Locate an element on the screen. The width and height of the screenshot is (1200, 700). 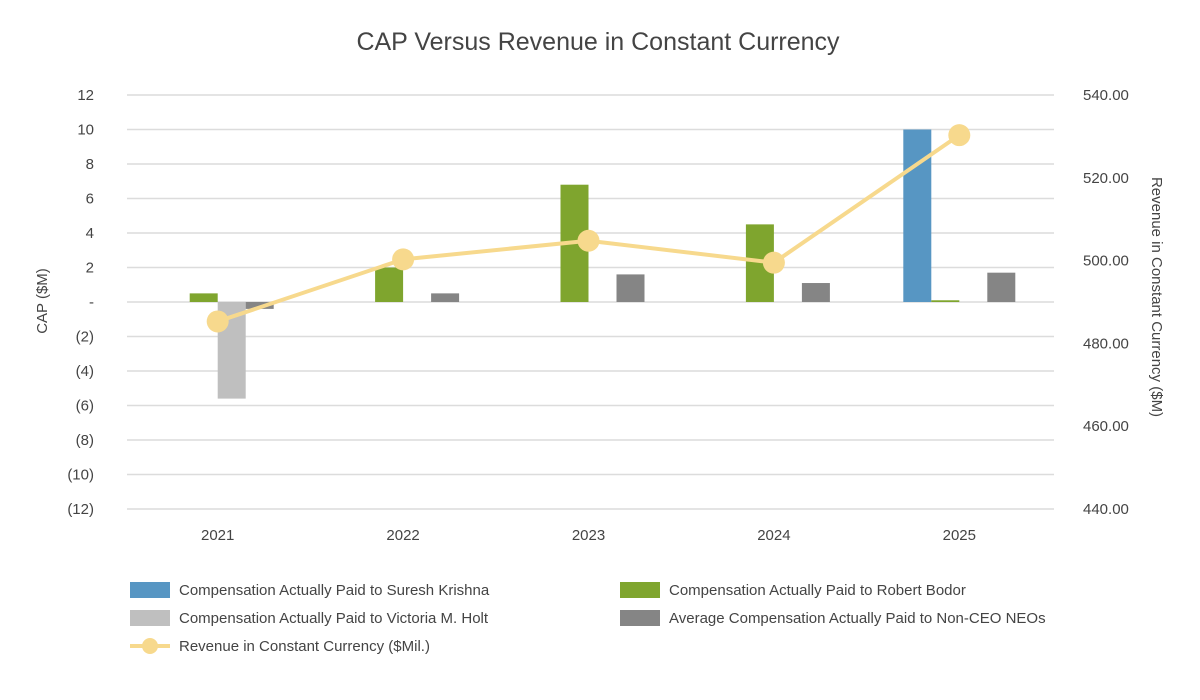
y-tick-label: (8) is located at coordinates (85, 440).